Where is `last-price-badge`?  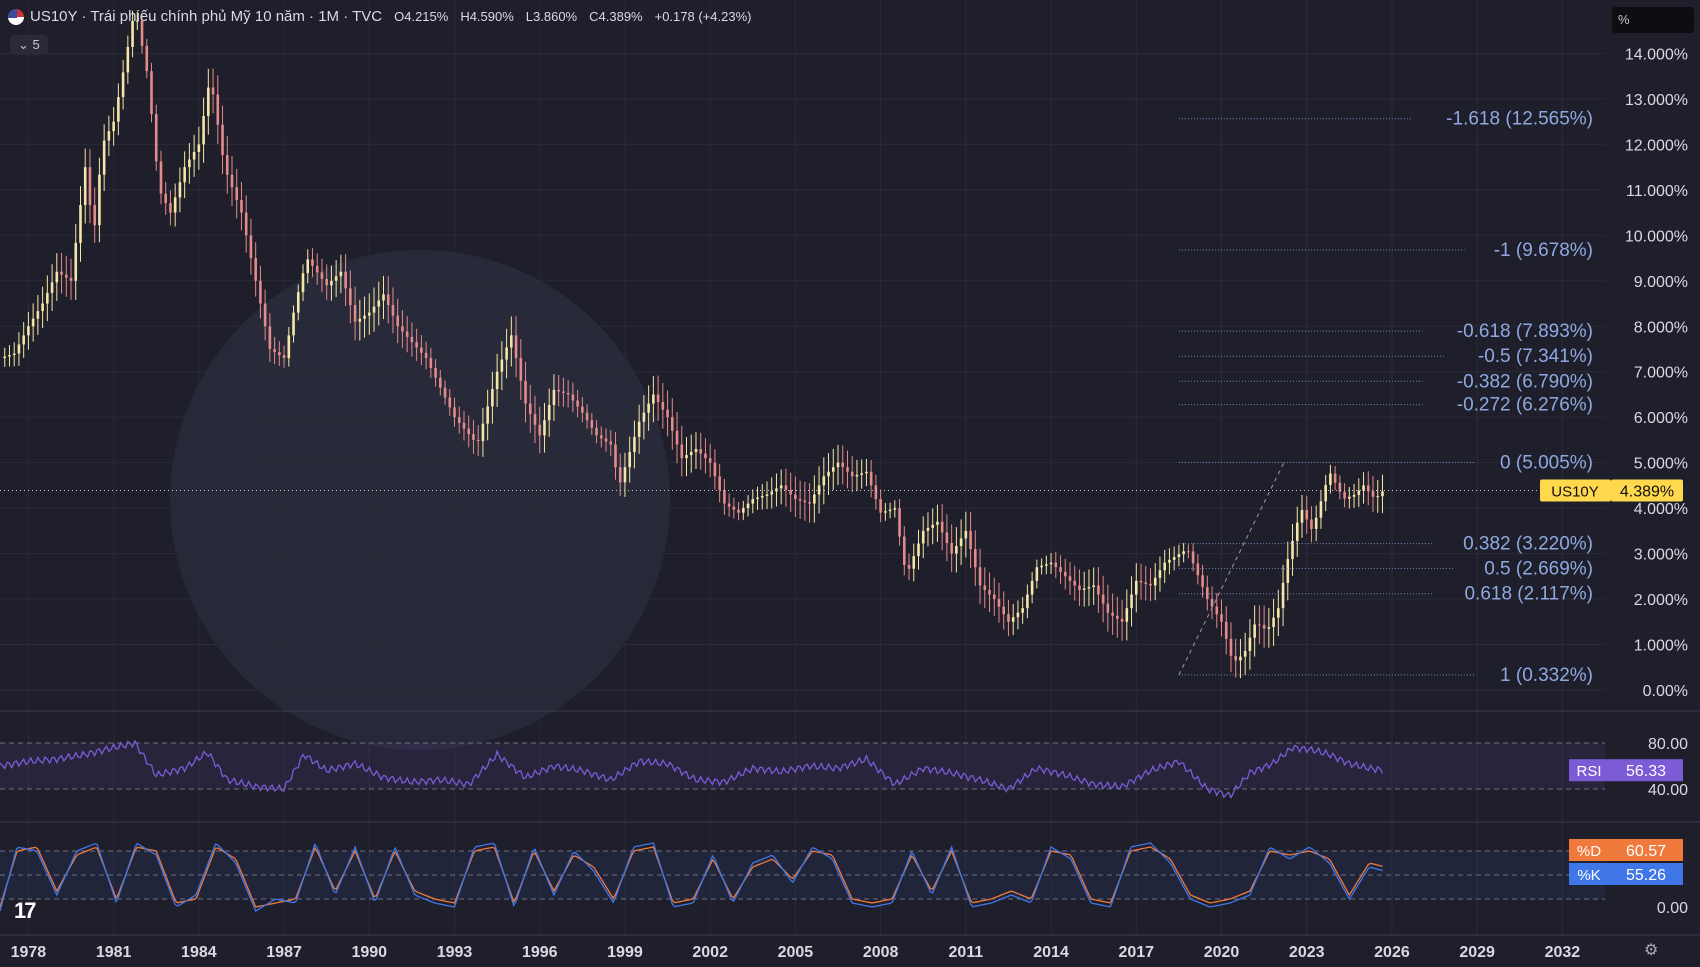 last-price-badge is located at coordinates (1647, 490).